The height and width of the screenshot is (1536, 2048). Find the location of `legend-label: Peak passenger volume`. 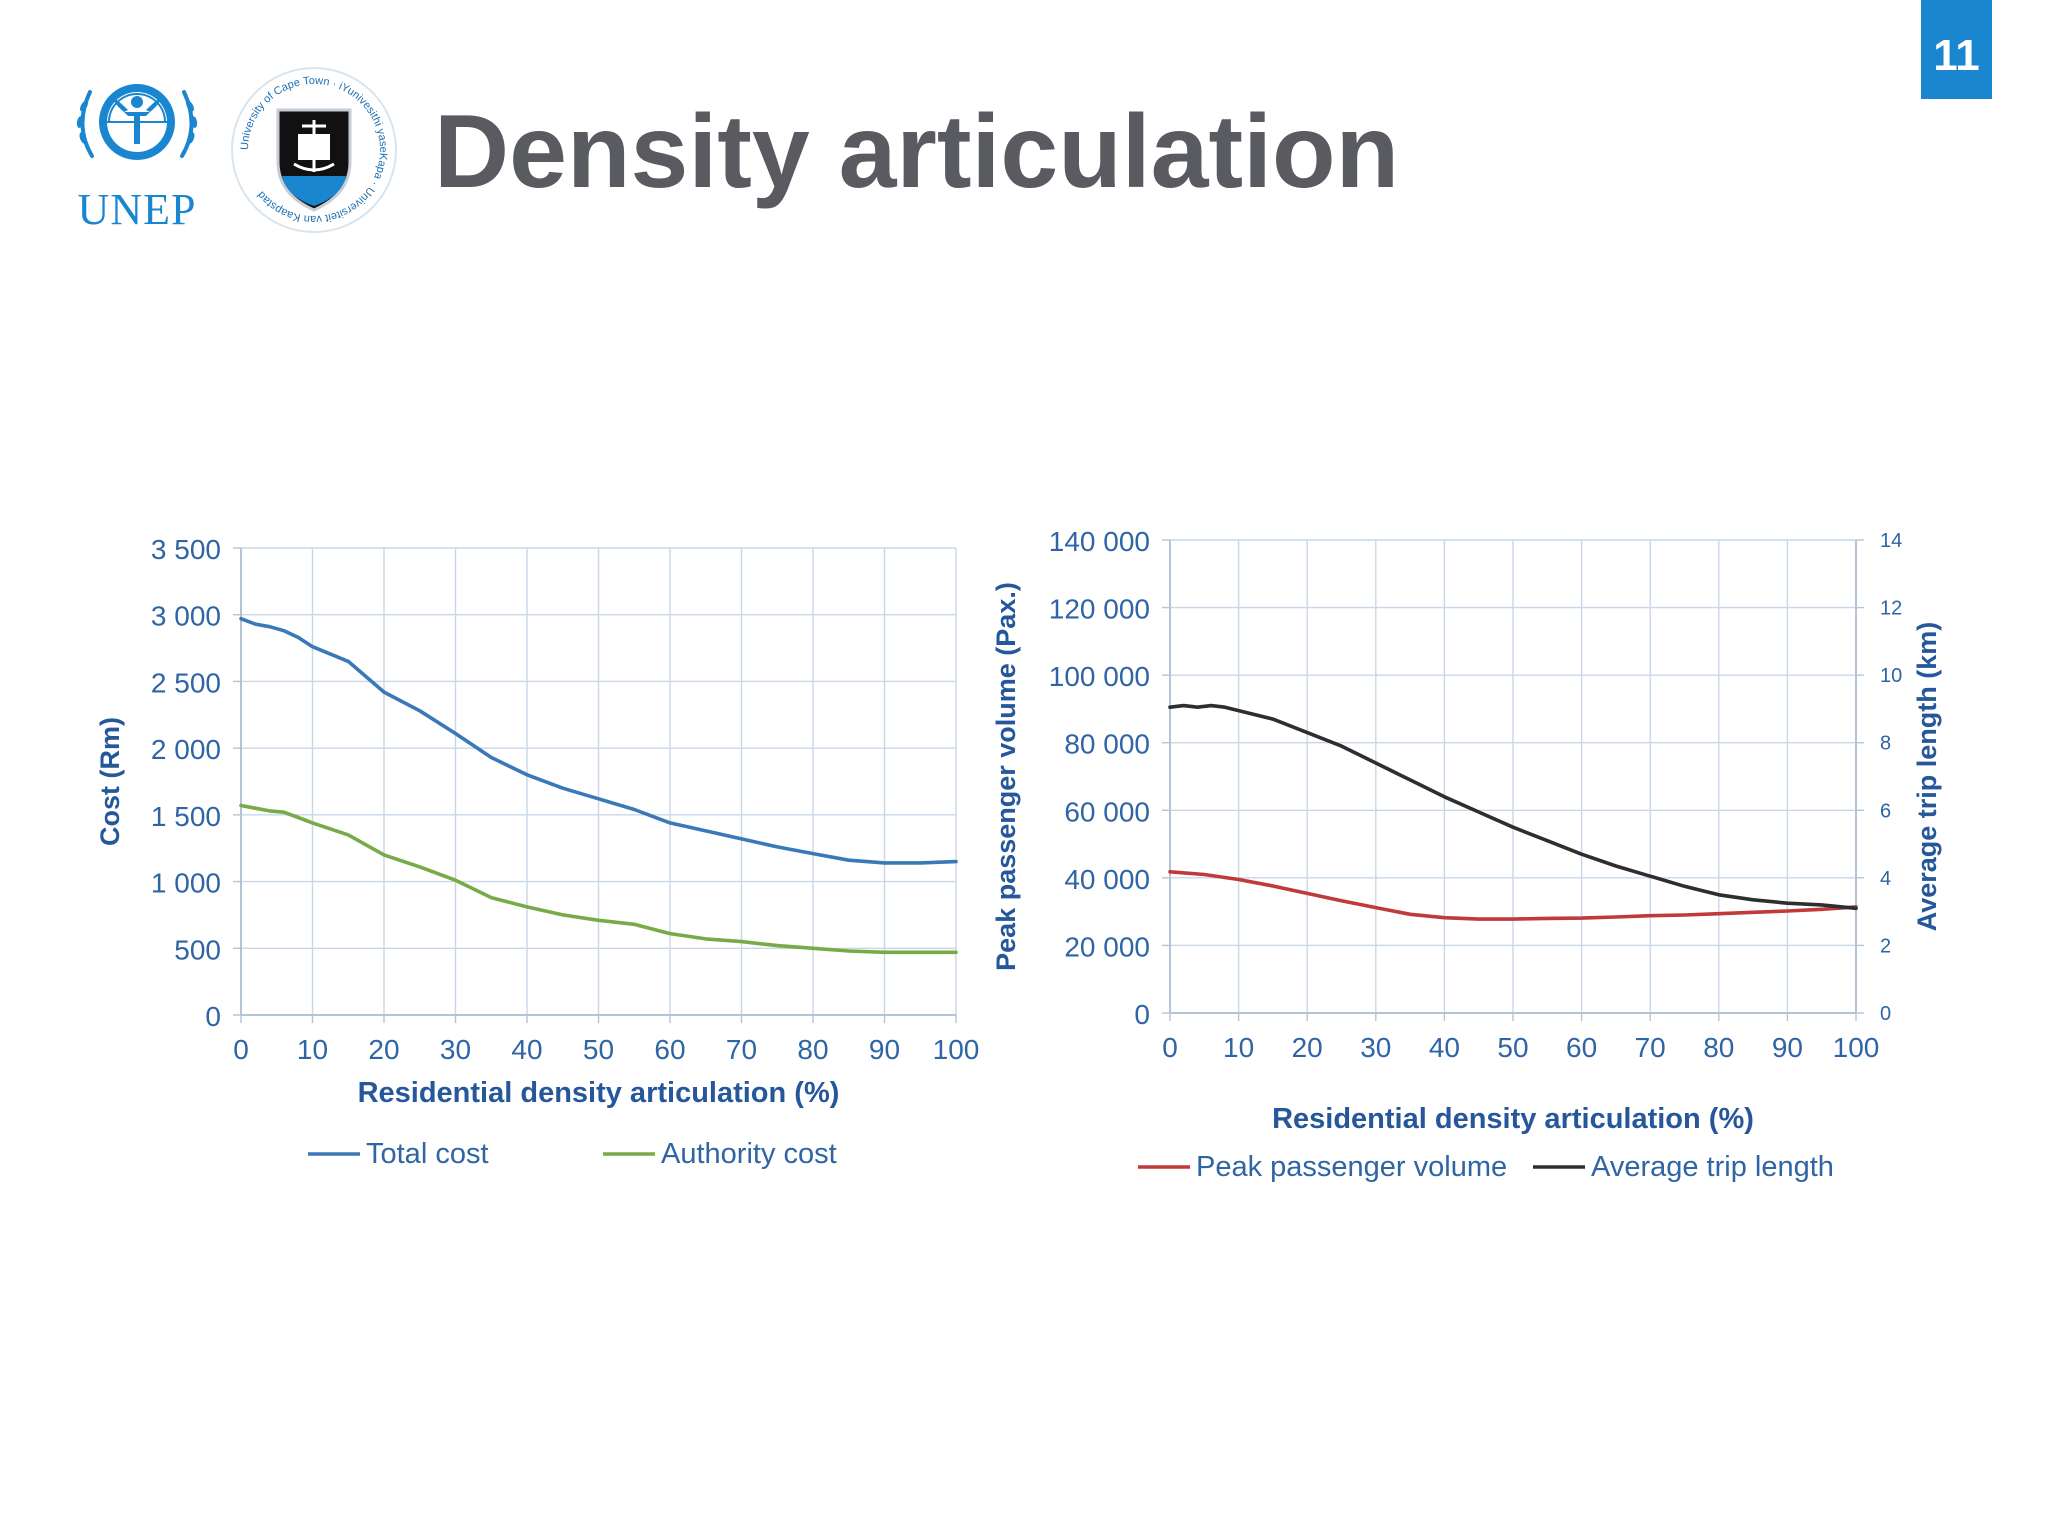

legend-label: Peak passenger volume is located at coordinates (1351, 1167).